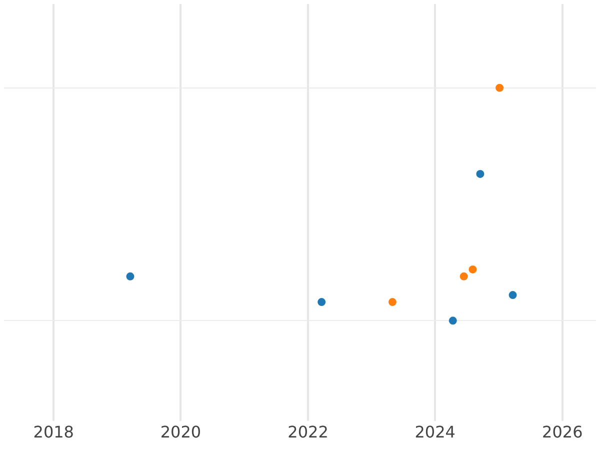  Describe the element at coordinates (53, 432) in the screenshot. I see `x-tick-label: 2018` at that location.